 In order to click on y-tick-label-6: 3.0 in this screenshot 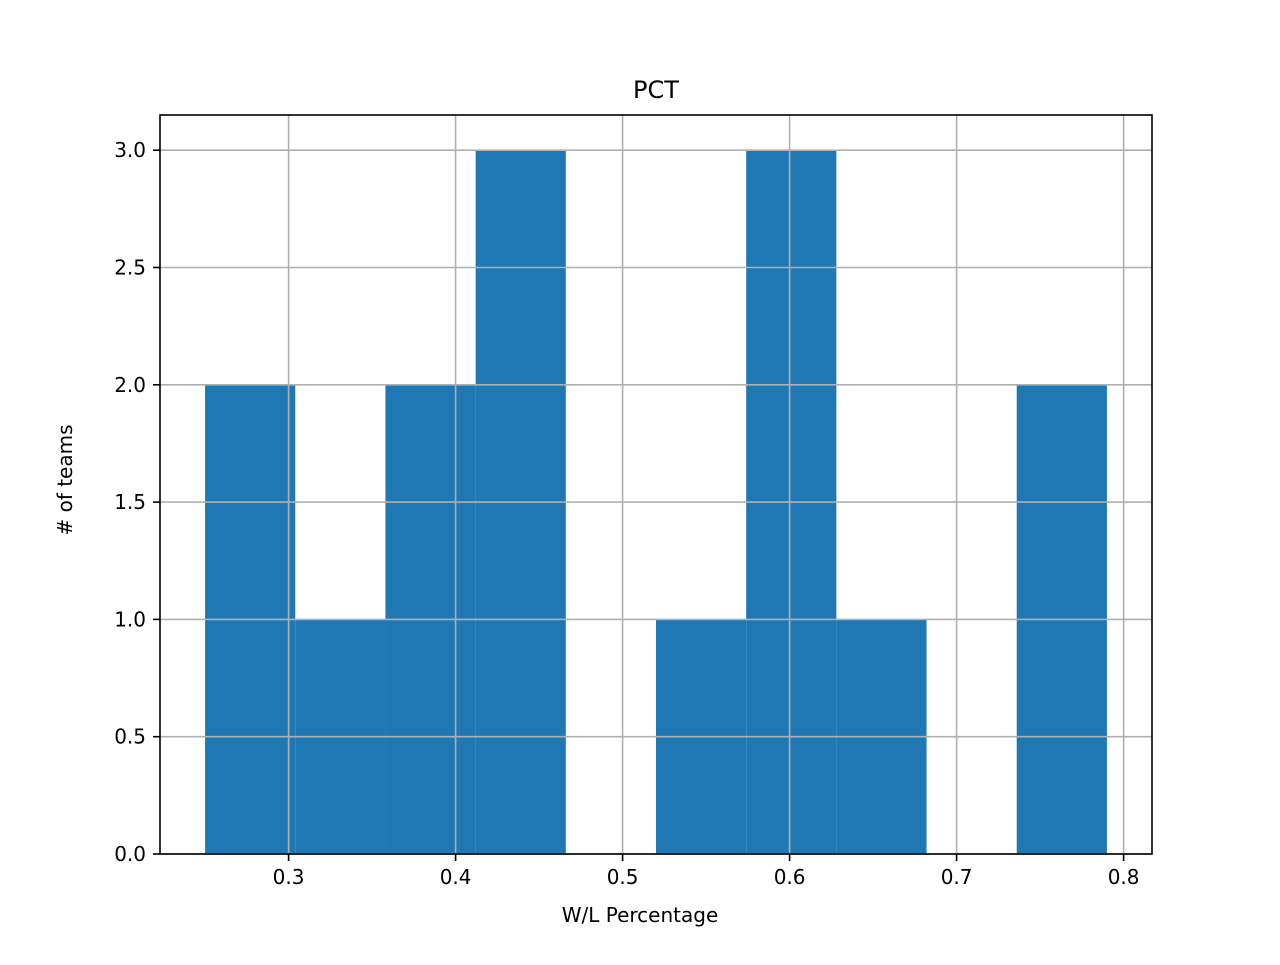, I will do `click(130, 150)`.